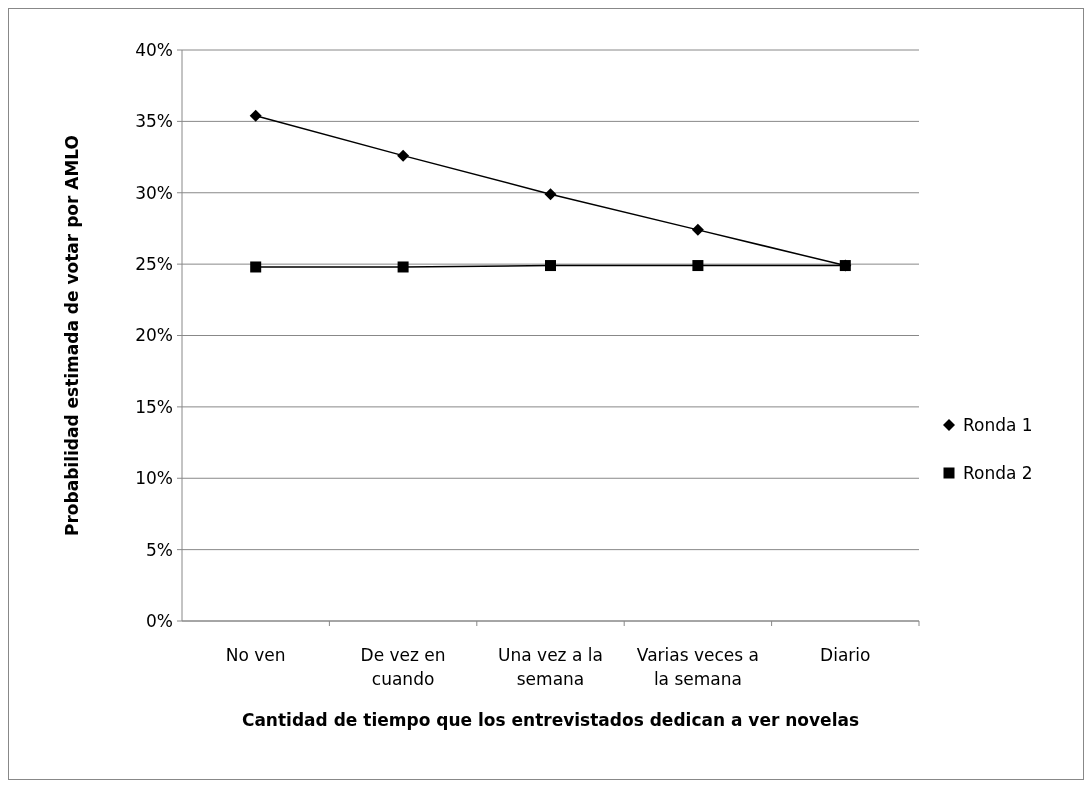 This screenshot has height=788, width=1092. What do you see at coordinates (159, 620) in the screenshot?
I see `y-tick-label: 0%` at bounding box center [159, 620].